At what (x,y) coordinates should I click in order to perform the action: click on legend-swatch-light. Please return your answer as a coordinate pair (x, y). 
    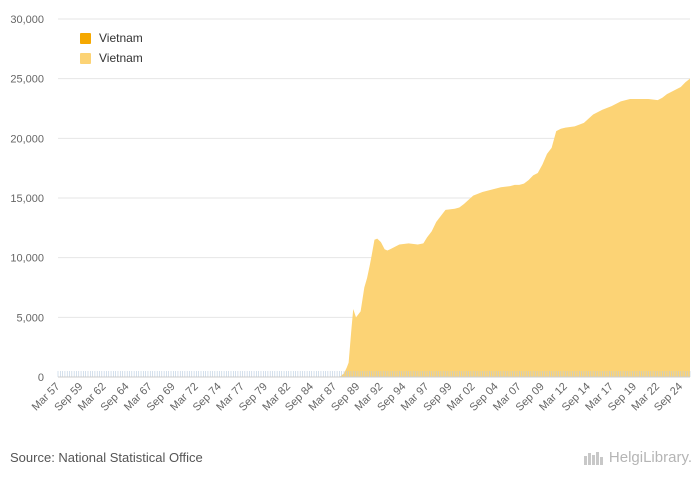
    Looking at the image, I should click on (85, 58).